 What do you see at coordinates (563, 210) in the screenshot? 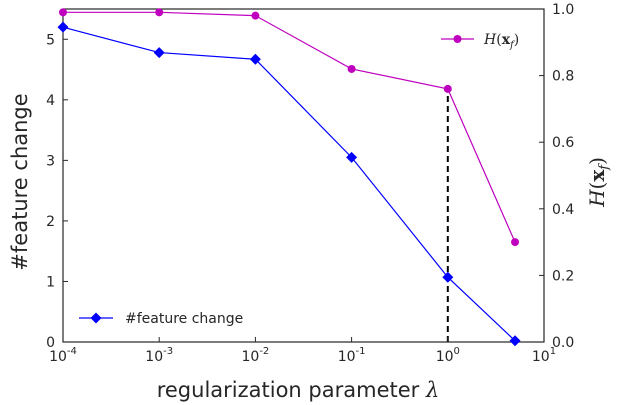
I see `right-y-tick-label: 0.4` at bounding box center [563, 210].